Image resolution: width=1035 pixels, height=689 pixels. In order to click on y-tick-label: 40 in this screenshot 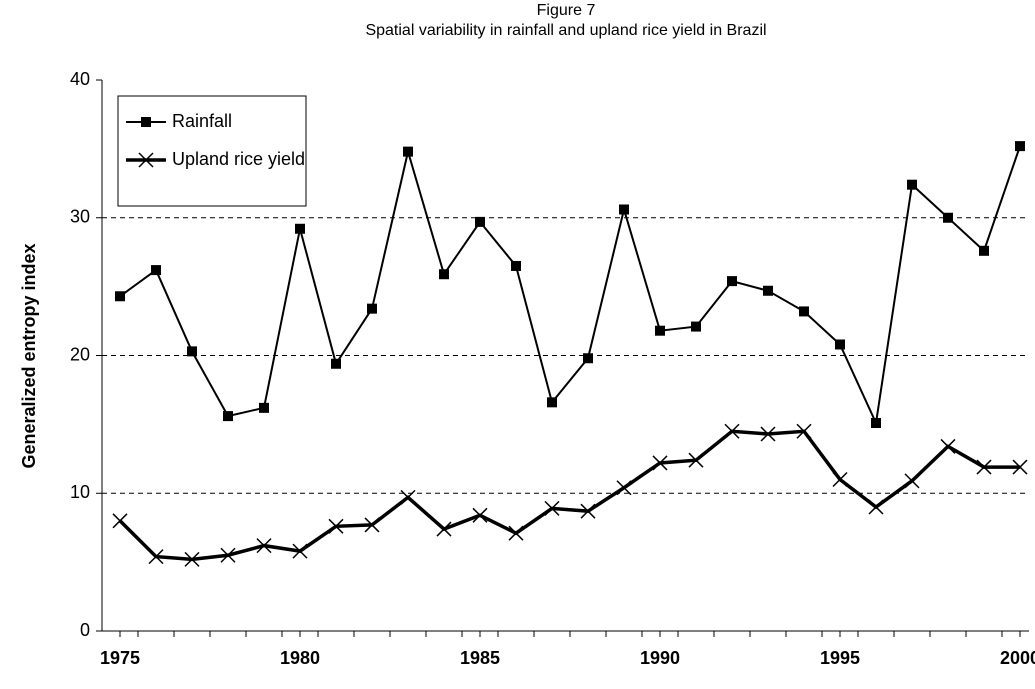, I will do `click(80, 79)`.